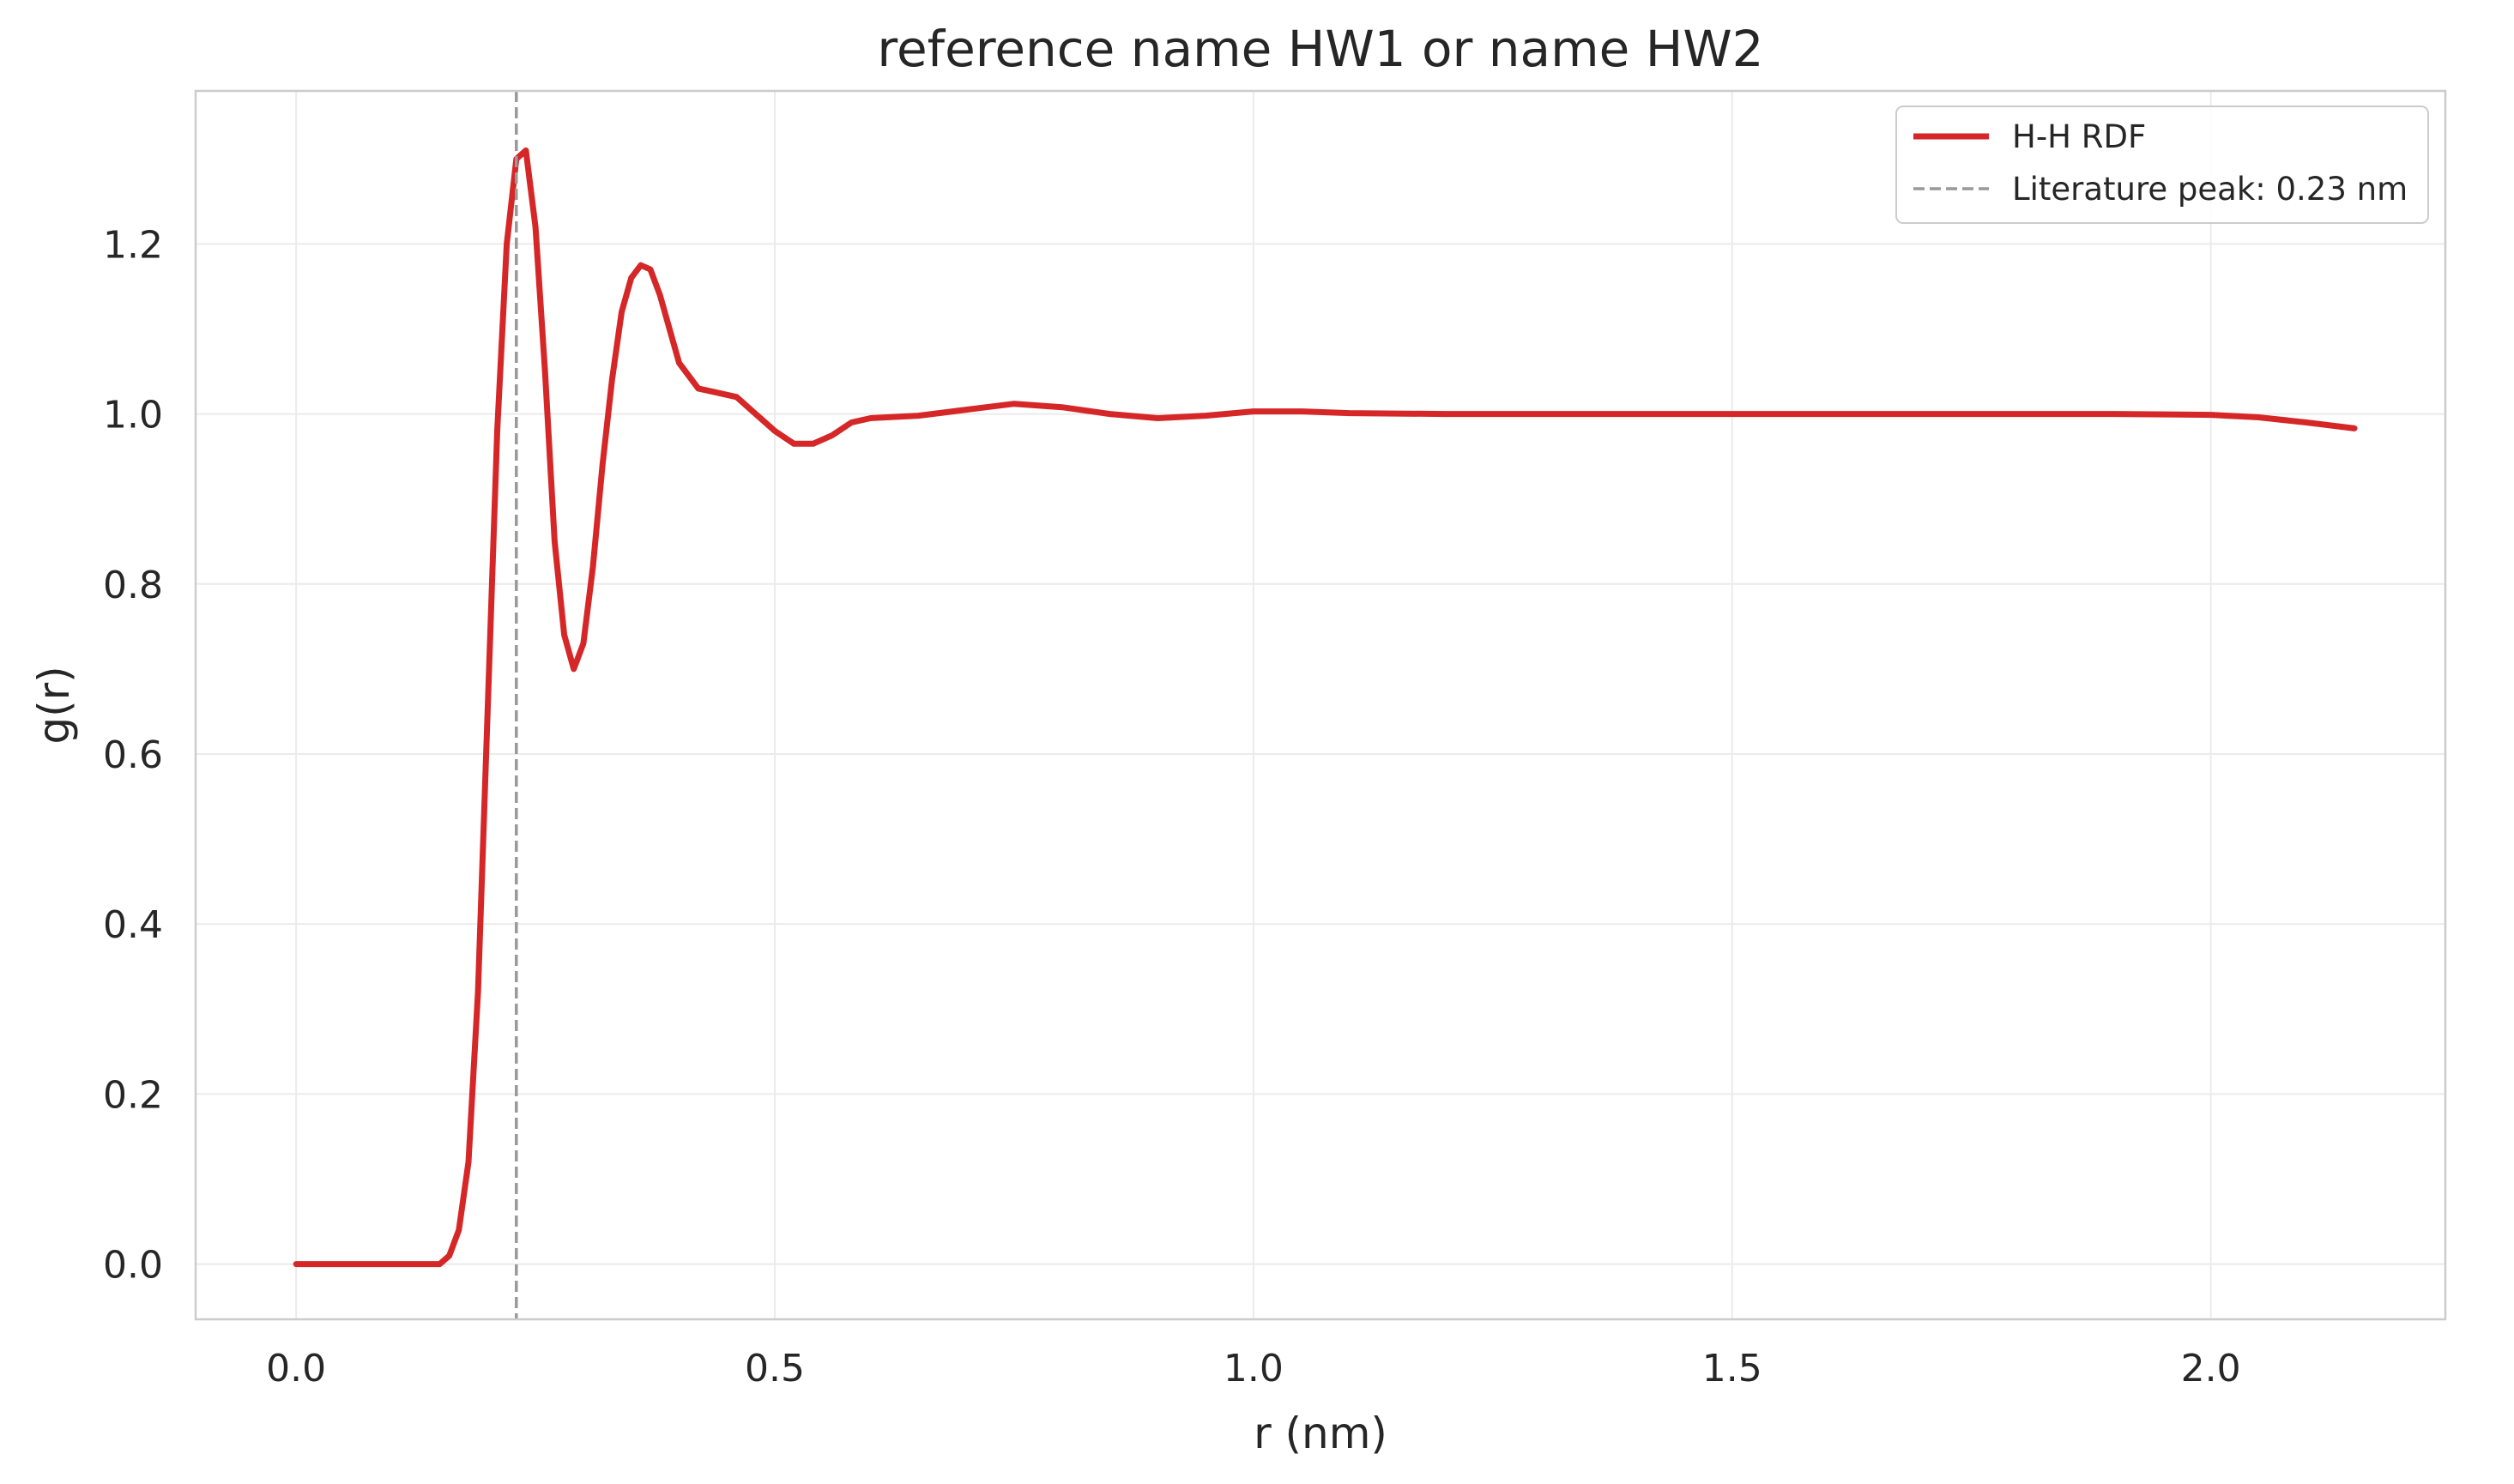 The image size is (2514, 1484). What do you see at coordinates (1320, 49) in the screenshot?
I see `chart-title: reference name HW1 or name HW2` at bounding box center [1320, 49].